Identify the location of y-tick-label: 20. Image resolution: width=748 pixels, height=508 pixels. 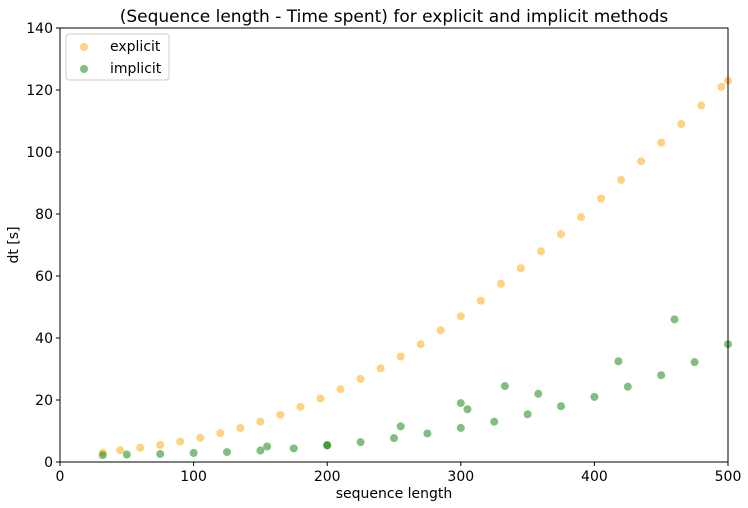
(44, 401).